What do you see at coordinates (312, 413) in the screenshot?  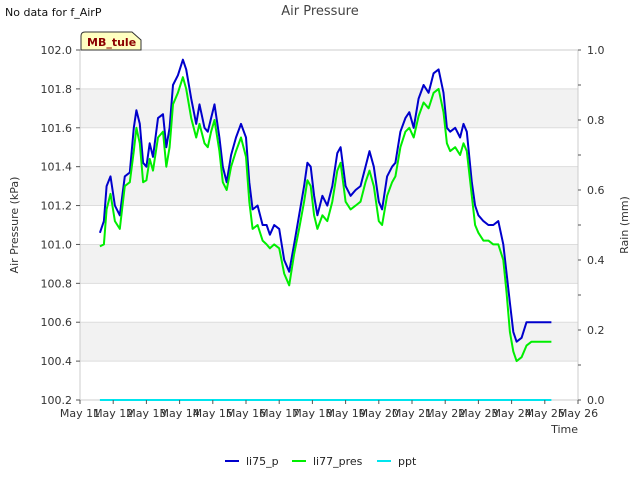 I see `x-tick-label: May 18` at bounding box center [312, 413].